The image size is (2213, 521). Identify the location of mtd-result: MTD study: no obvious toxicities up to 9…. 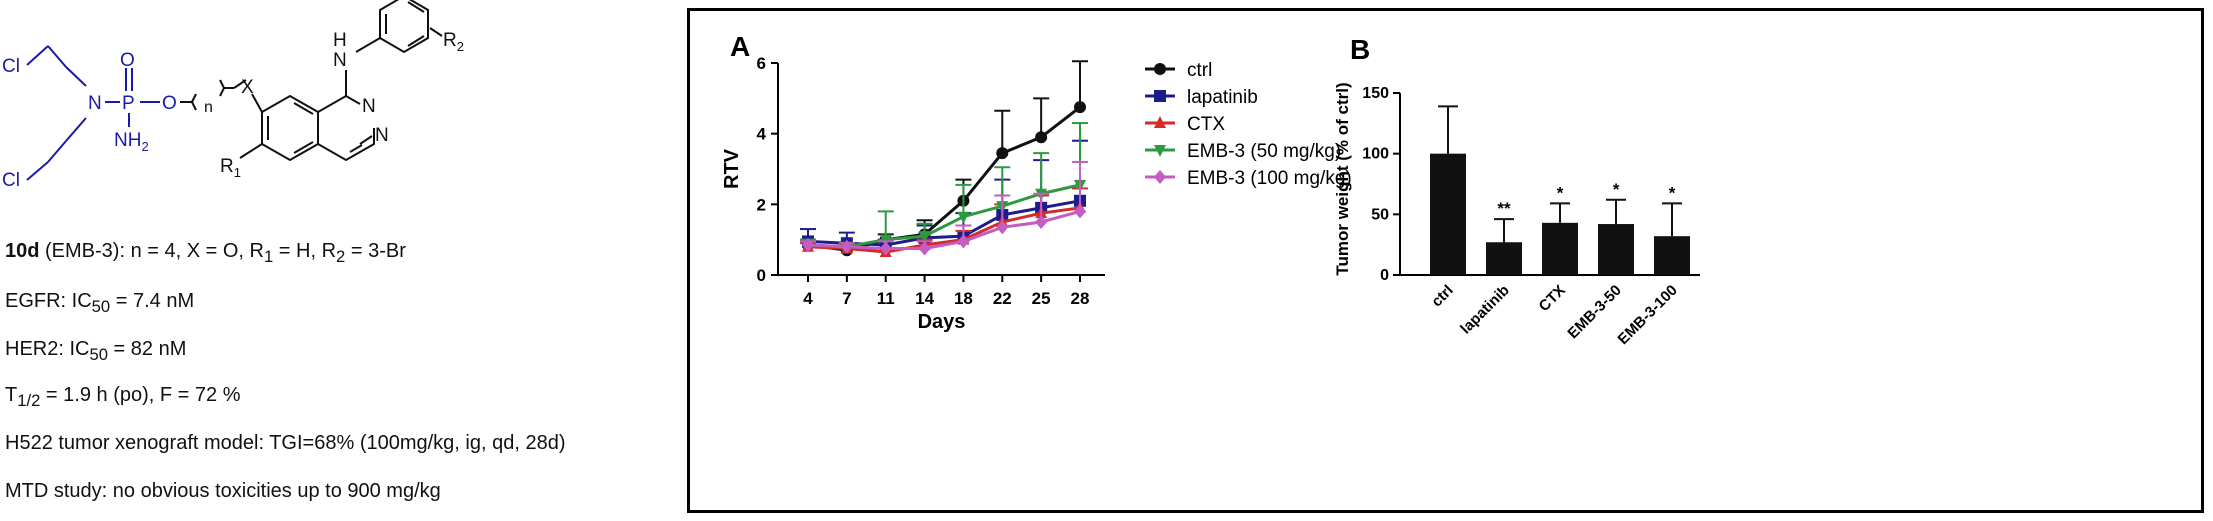
(223, 491).